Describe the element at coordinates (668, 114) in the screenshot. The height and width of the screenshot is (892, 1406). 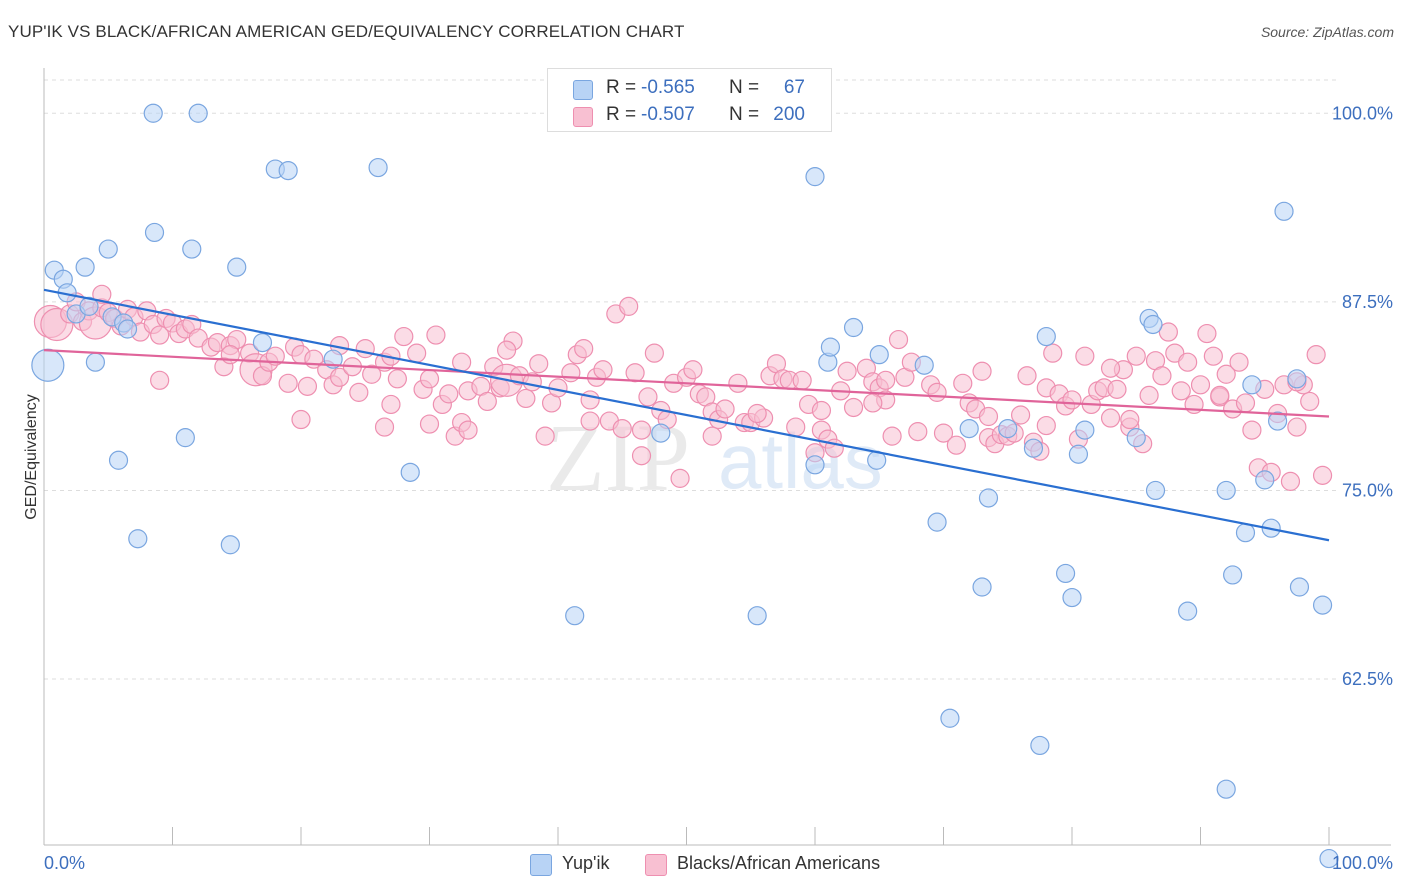
I see `legend-r-value: -0.507` at that location.